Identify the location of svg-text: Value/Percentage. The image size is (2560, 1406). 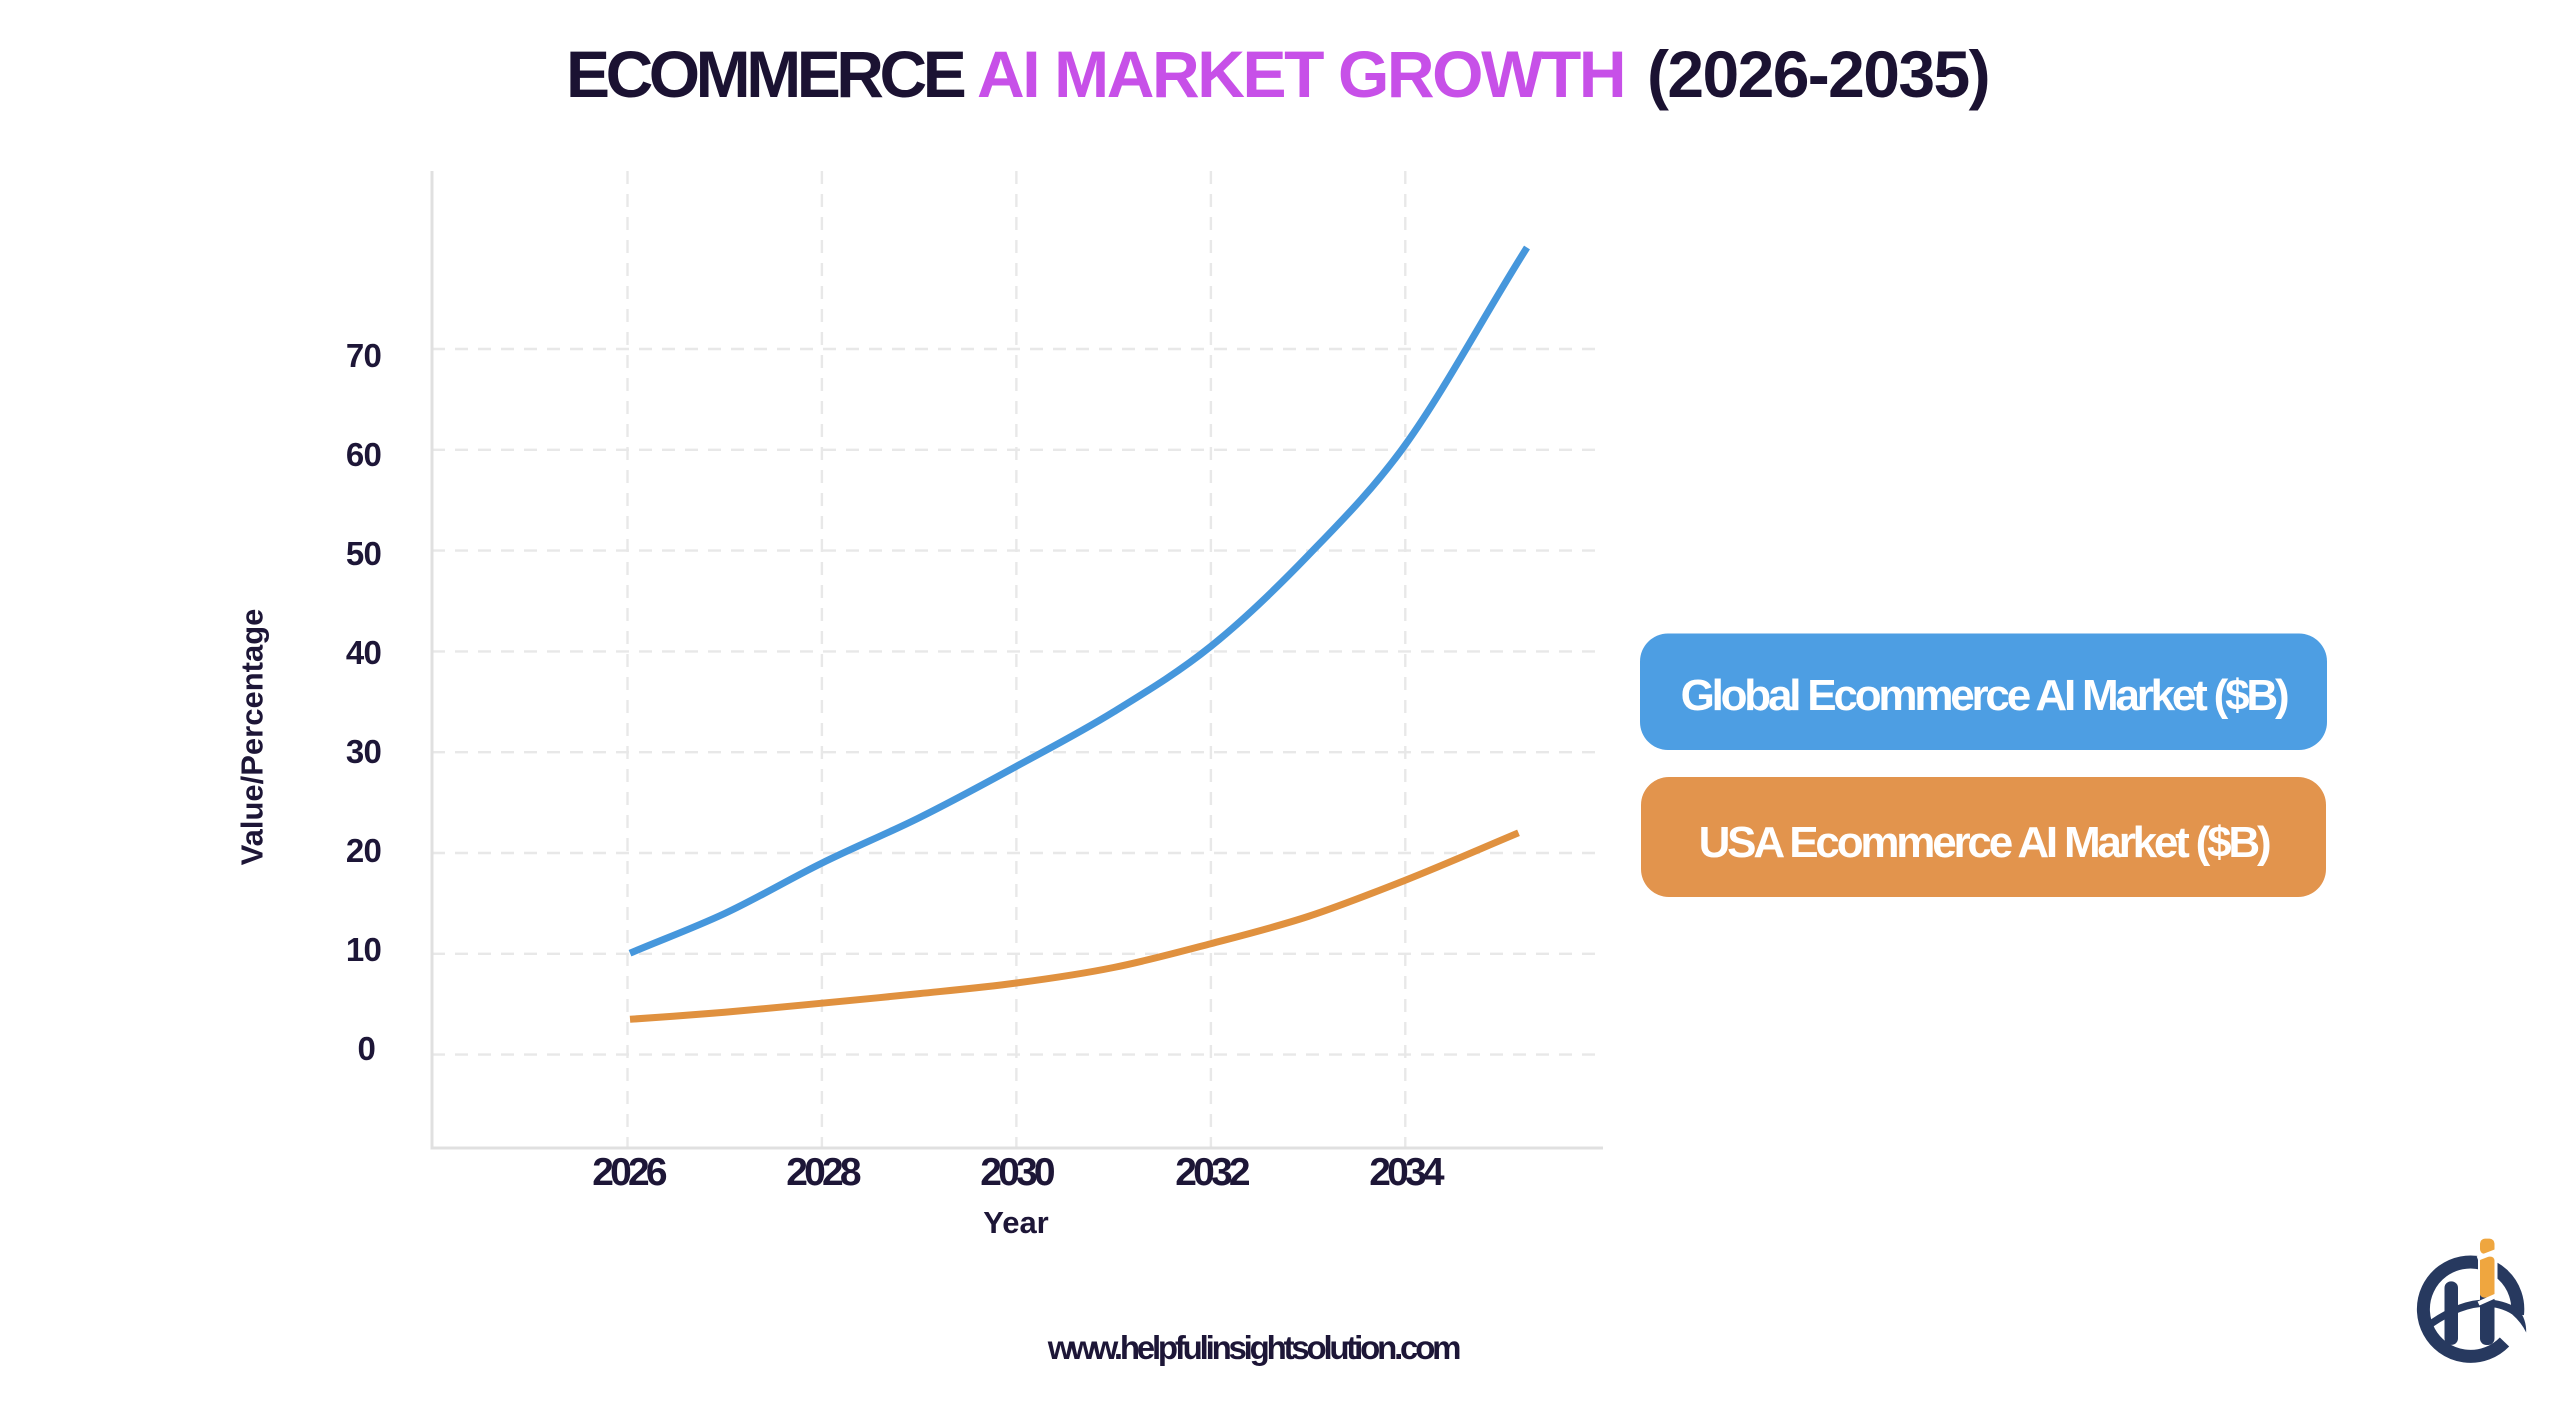
(252, 737).